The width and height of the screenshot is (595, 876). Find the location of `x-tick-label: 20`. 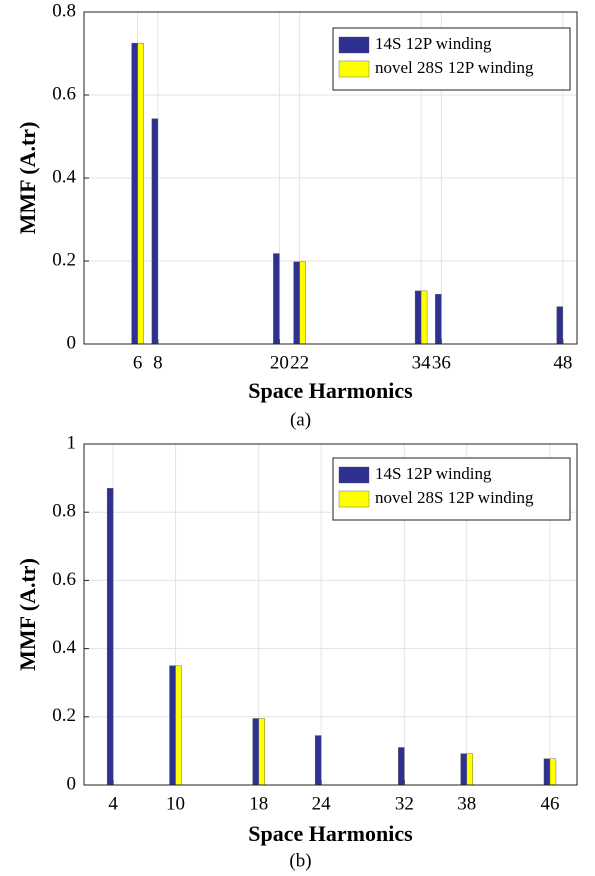

x-tick-label: 20 is located at coordinates (279, 362).